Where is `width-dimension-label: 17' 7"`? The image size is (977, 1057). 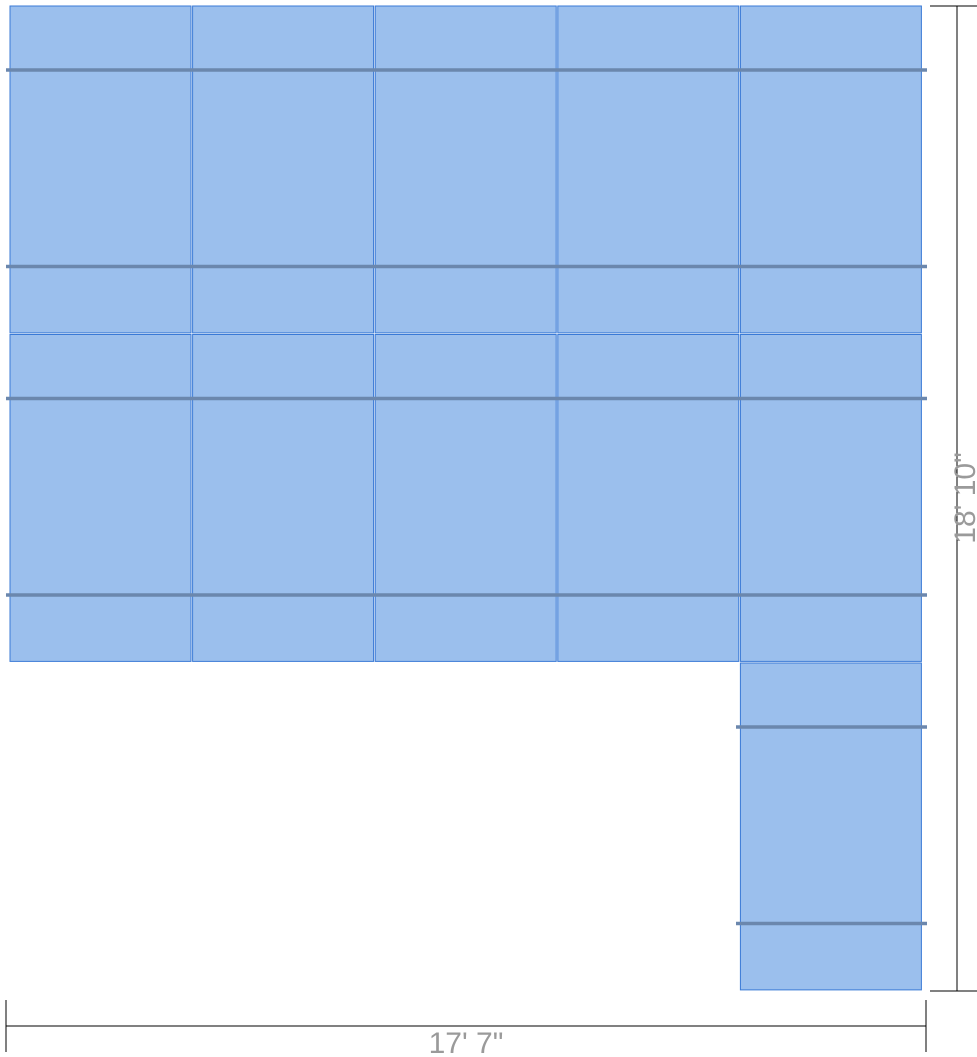 width-dimension-label: 17' 7" is located at coordinates (466, 1042).